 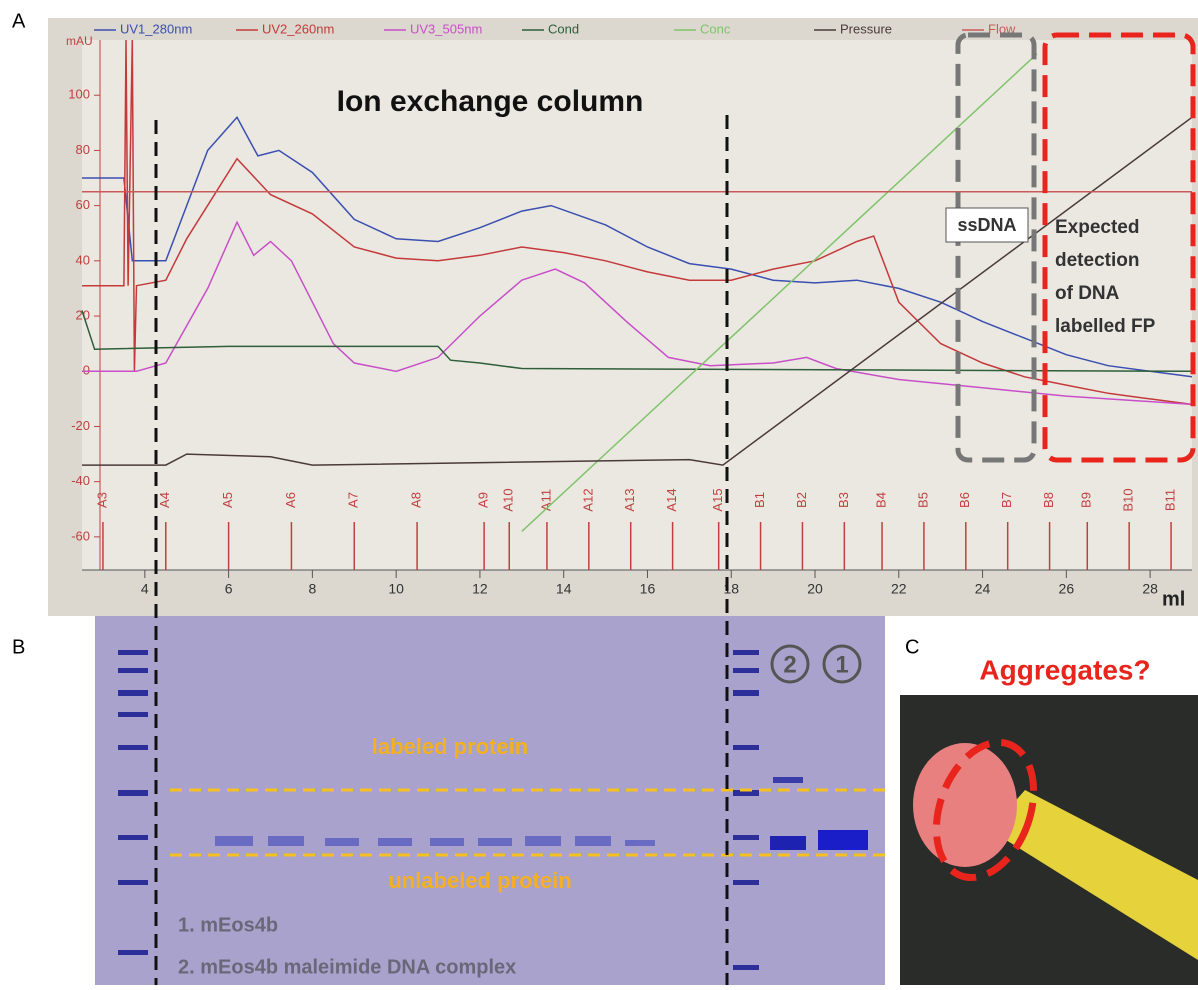 I want to click on fraction-label: B1, so click(x=759, y=500).